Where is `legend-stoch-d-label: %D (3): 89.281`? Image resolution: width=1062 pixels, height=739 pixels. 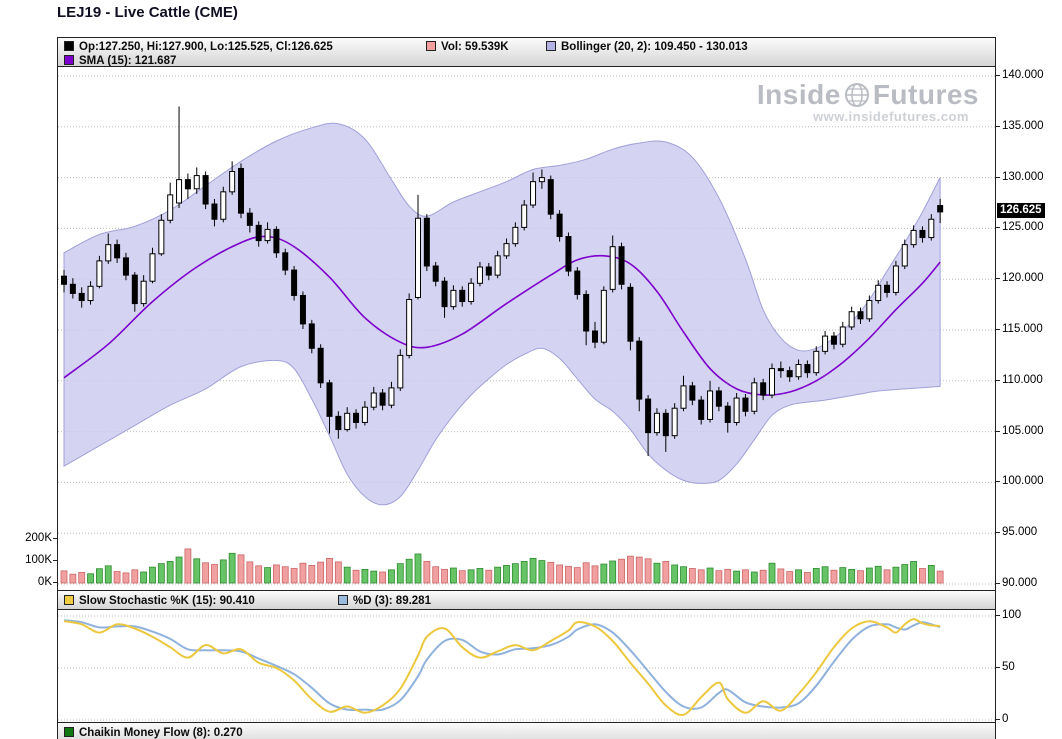 legend-stoch-d-label: %D (3): 89.281 is located at coordinates (392, 601).